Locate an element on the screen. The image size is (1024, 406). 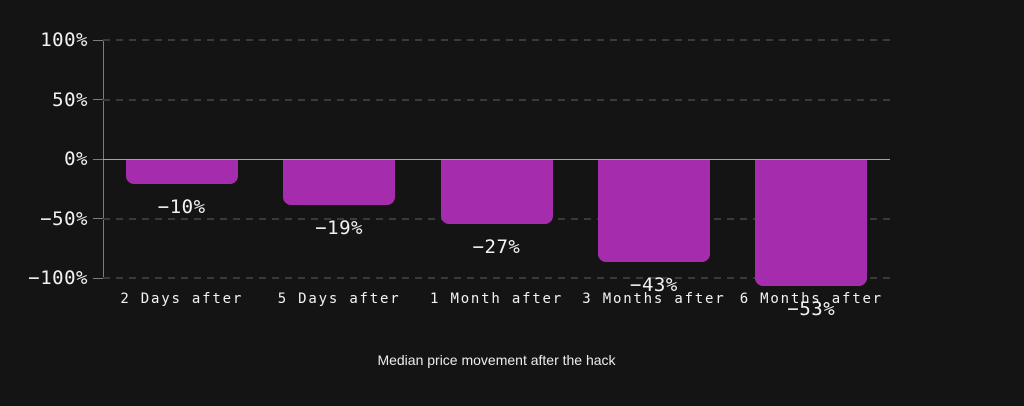
bar-value-label: −43% is located at coordinates (654, 285).